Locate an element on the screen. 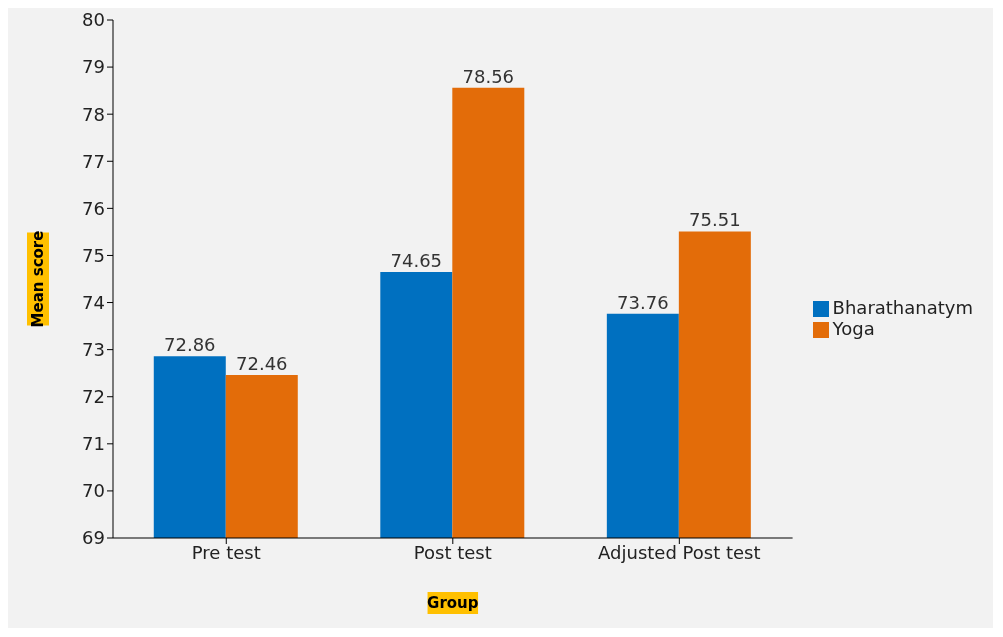  data-label: 72.46 is located at coordinates (262, 364).